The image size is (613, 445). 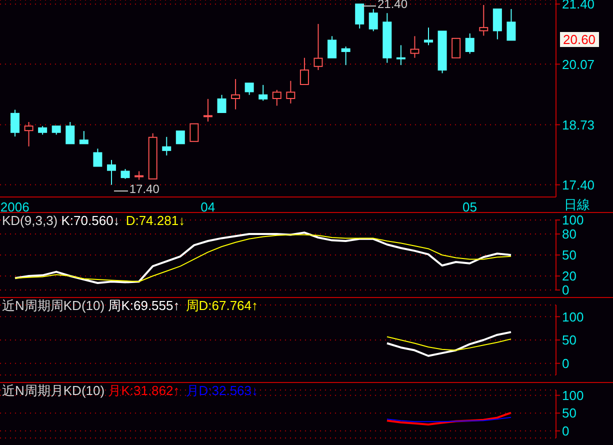 I want to click on text: 周K:69.555↑, so click(x=144, y=305).